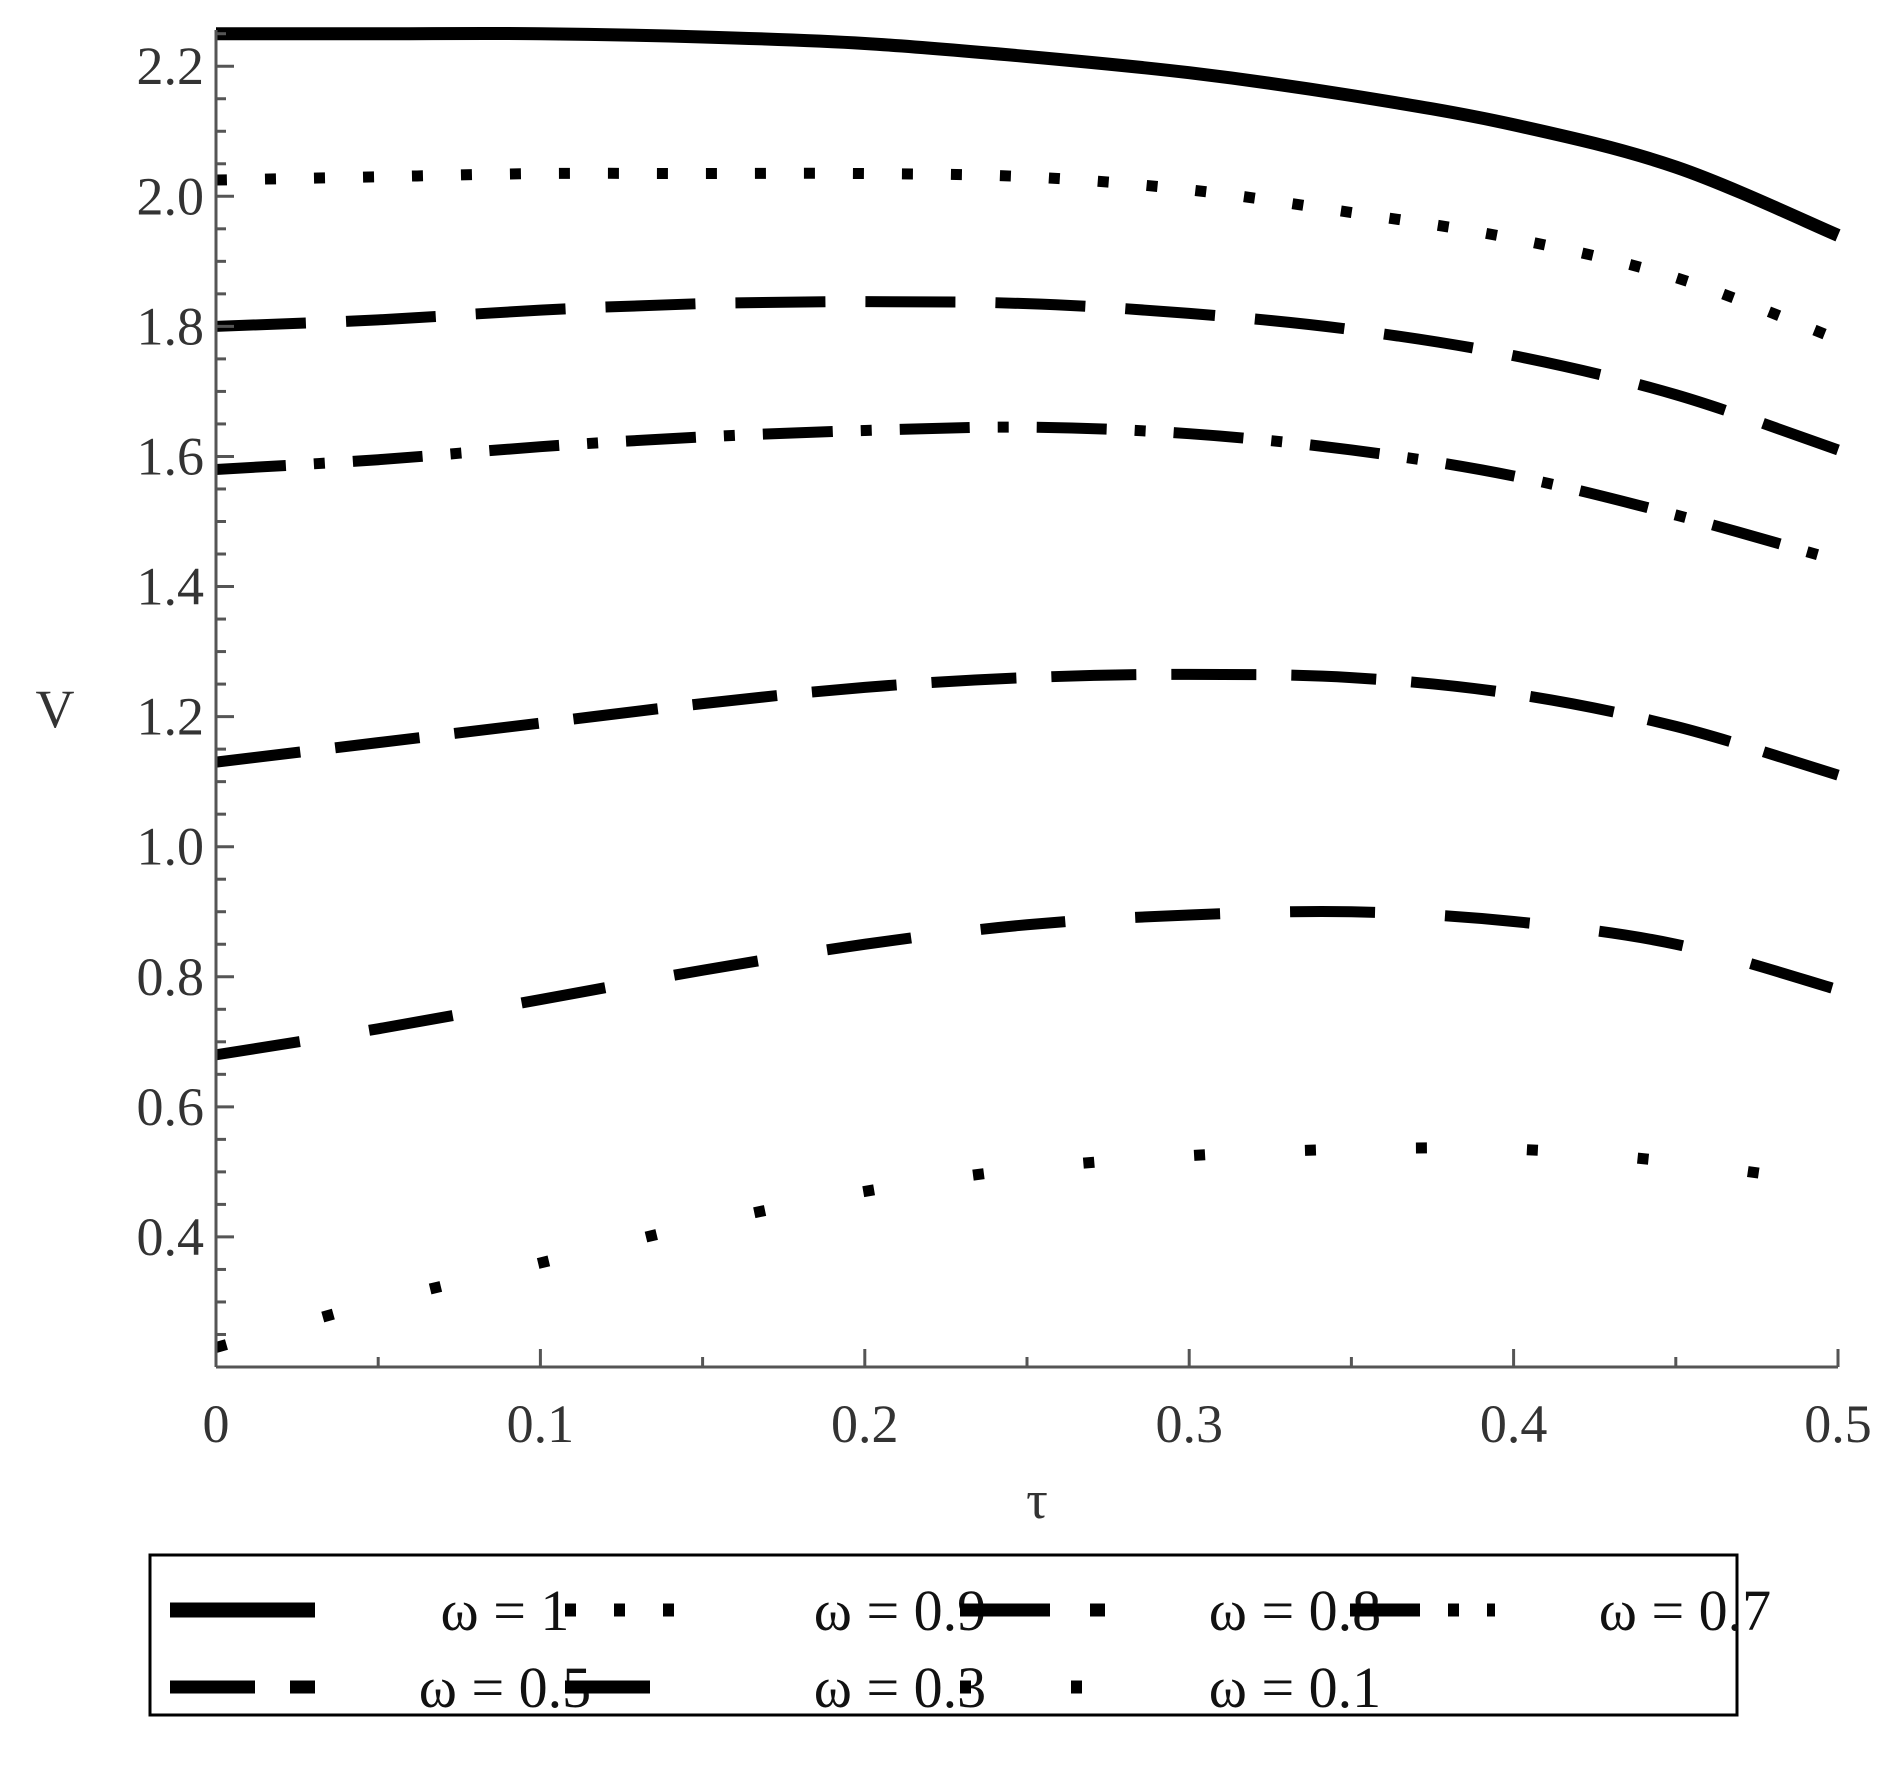 Image resolution: width=1895 pixels, height=1780 pixels. Describe the element at coordinates (171, 587) in the screenshot. I see `y-tick-label: 1.4` at that location.